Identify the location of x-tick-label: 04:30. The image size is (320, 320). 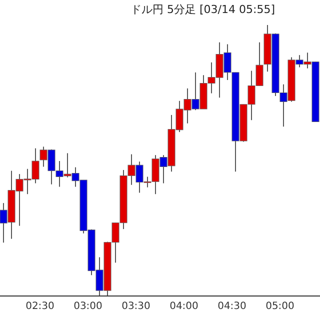
(232, 306).